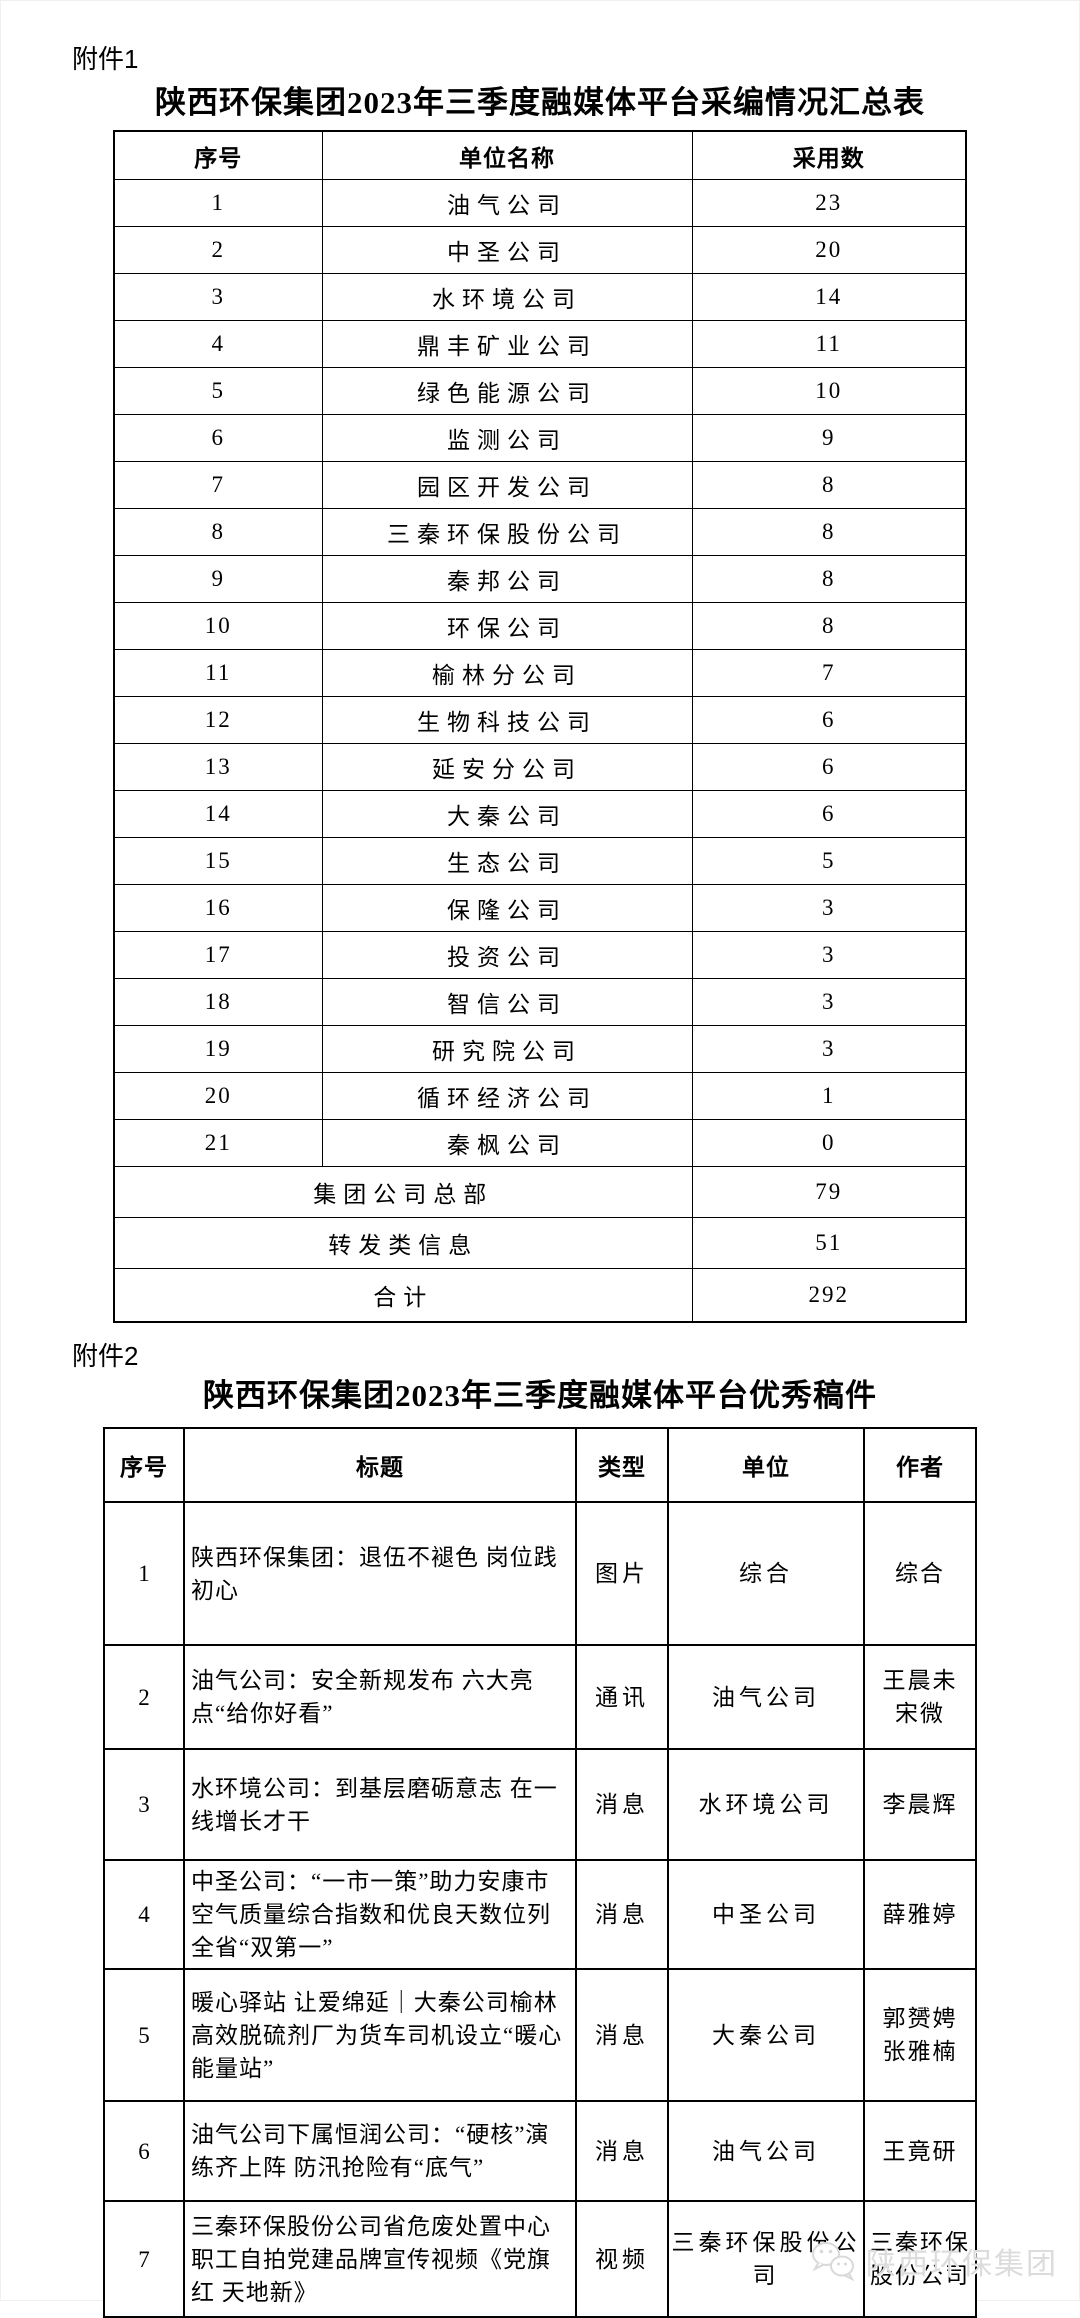 The height and width of the screenshot is (2318, 1080). What do you see at coordinates (507, 1143) in the screenshot?
I see `unit-name-cell: 秦枫公司` at bounding box center [507, 1143].